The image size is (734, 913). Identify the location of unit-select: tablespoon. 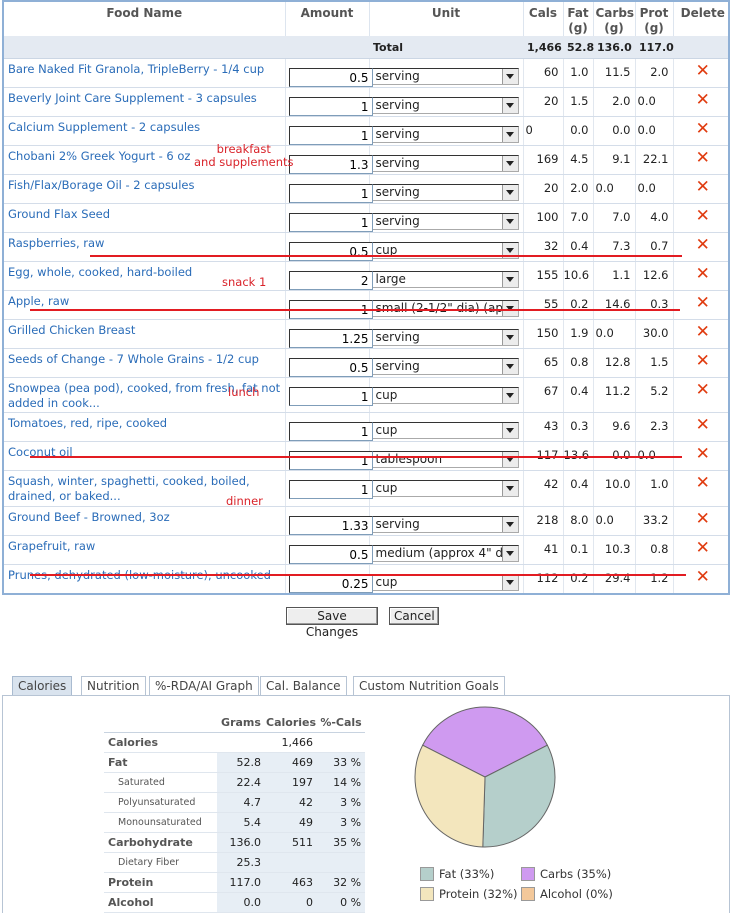
(445, 459).